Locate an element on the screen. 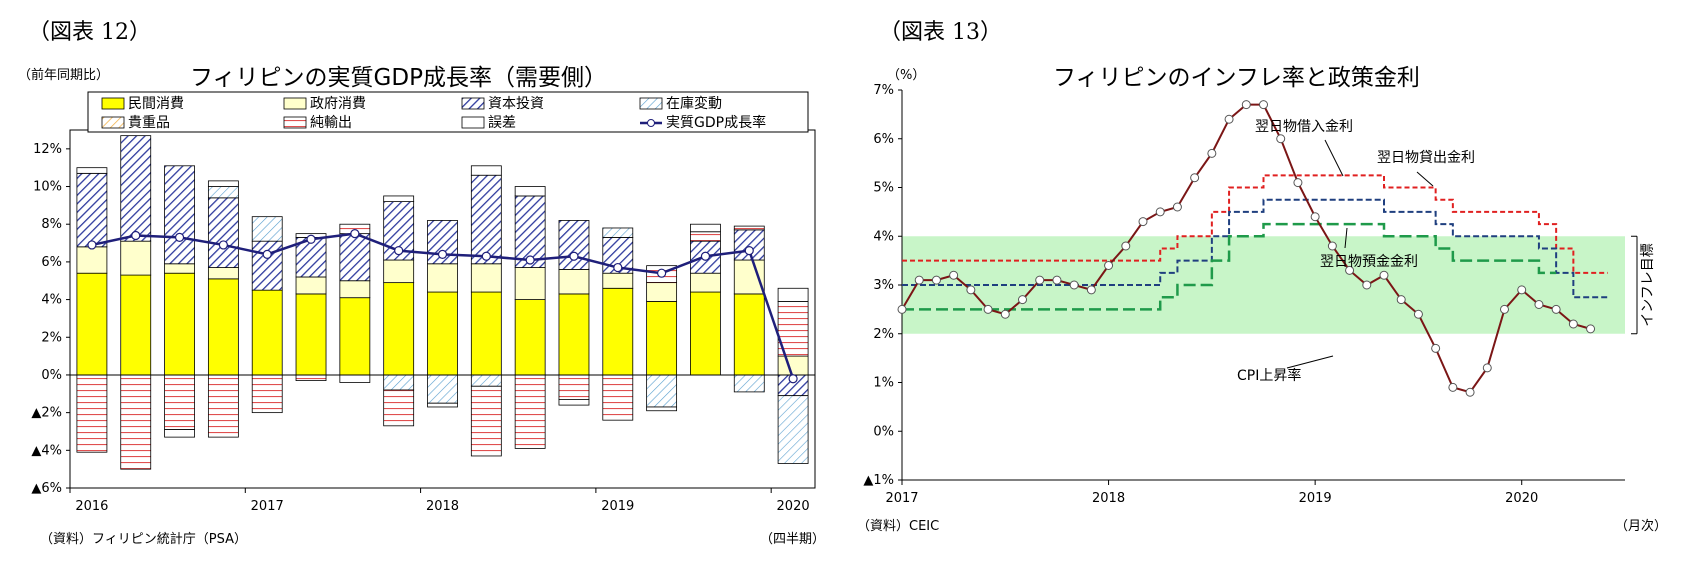  net-exports-swatch is located at coordinates (295, 122).